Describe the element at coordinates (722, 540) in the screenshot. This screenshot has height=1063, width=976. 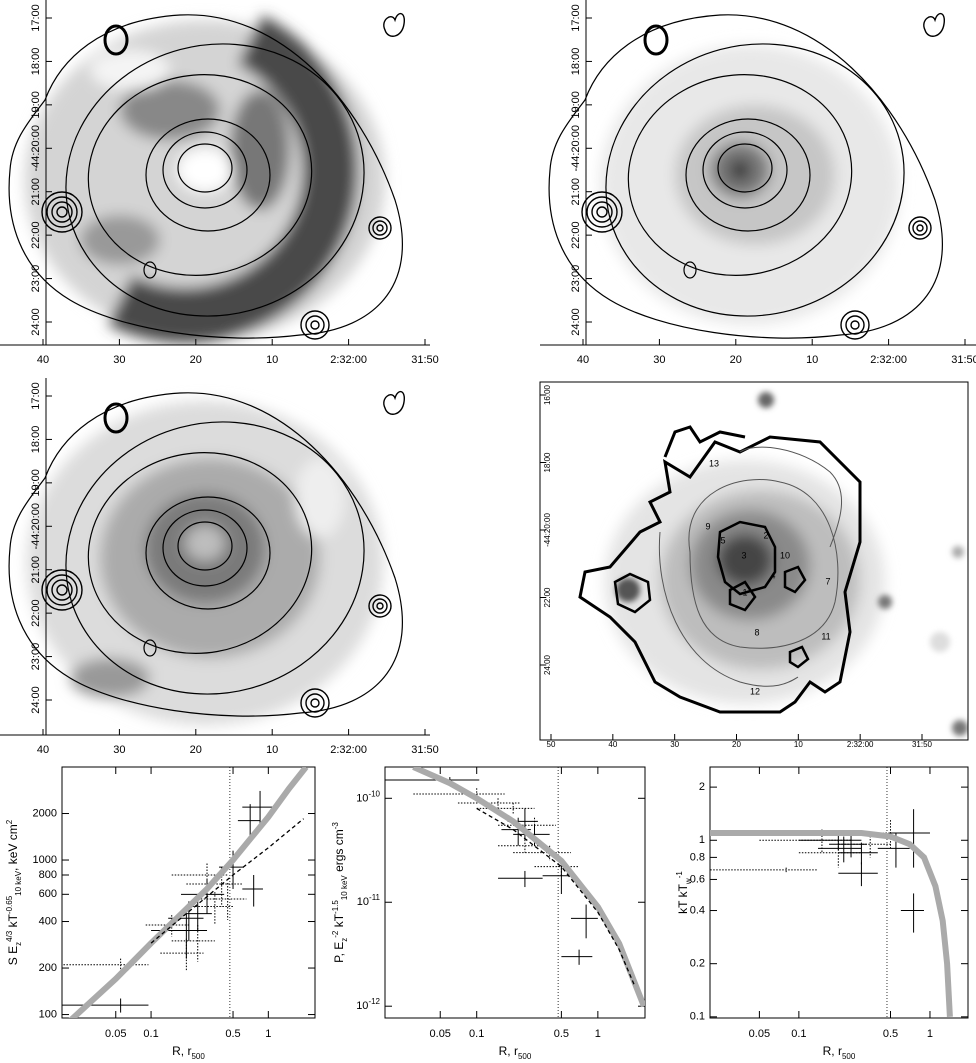
I see `region-label: 5` at that location.